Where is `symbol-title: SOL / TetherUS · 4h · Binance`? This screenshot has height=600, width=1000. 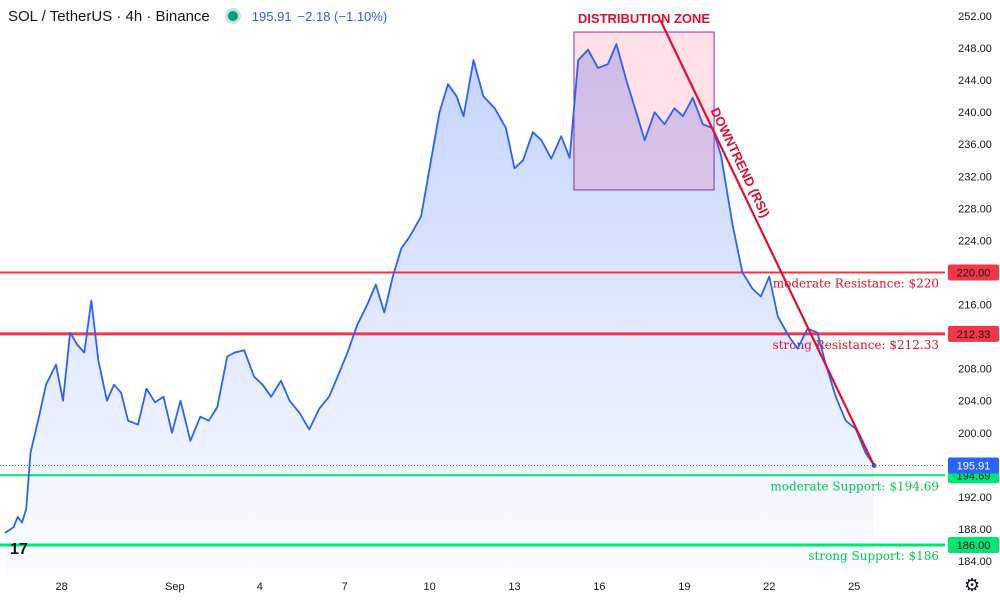
symbol-title: SOL / TetherUS · 4h · Binance is located at coordinates (109, 16).